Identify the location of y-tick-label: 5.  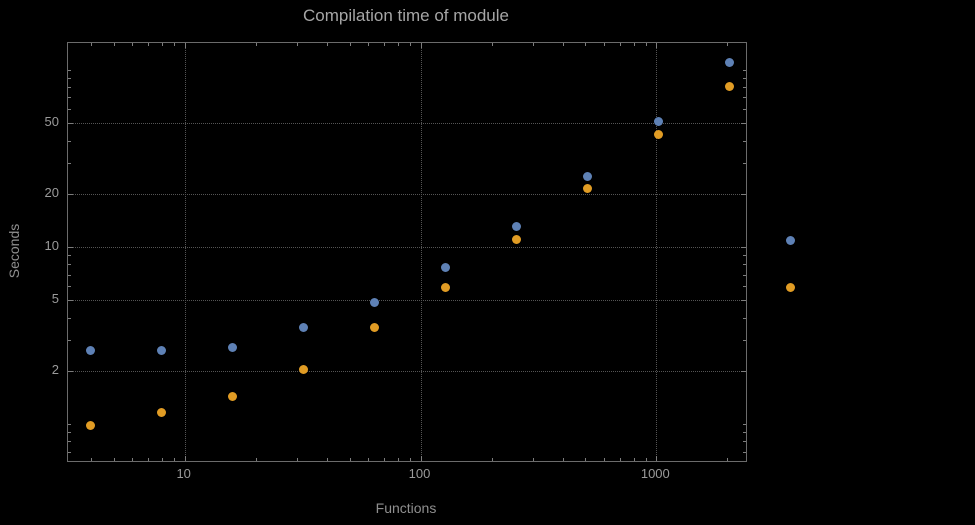
(55, 299).